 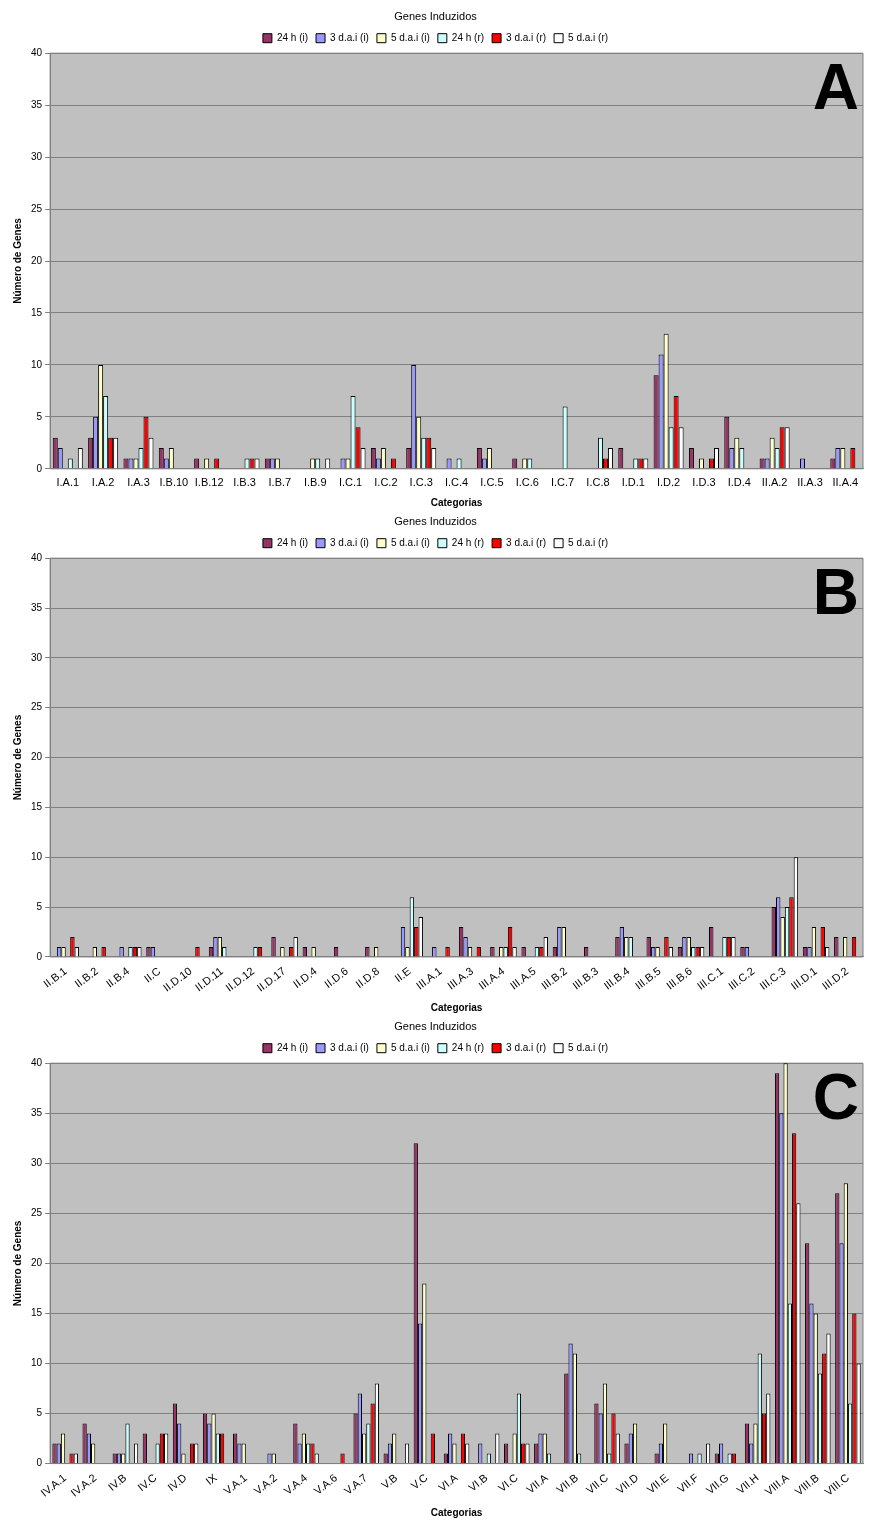 What do you see at coordinates (835, 1096) in the screenshot?
I see `annotation: C` at bounding box center [835, 1096].